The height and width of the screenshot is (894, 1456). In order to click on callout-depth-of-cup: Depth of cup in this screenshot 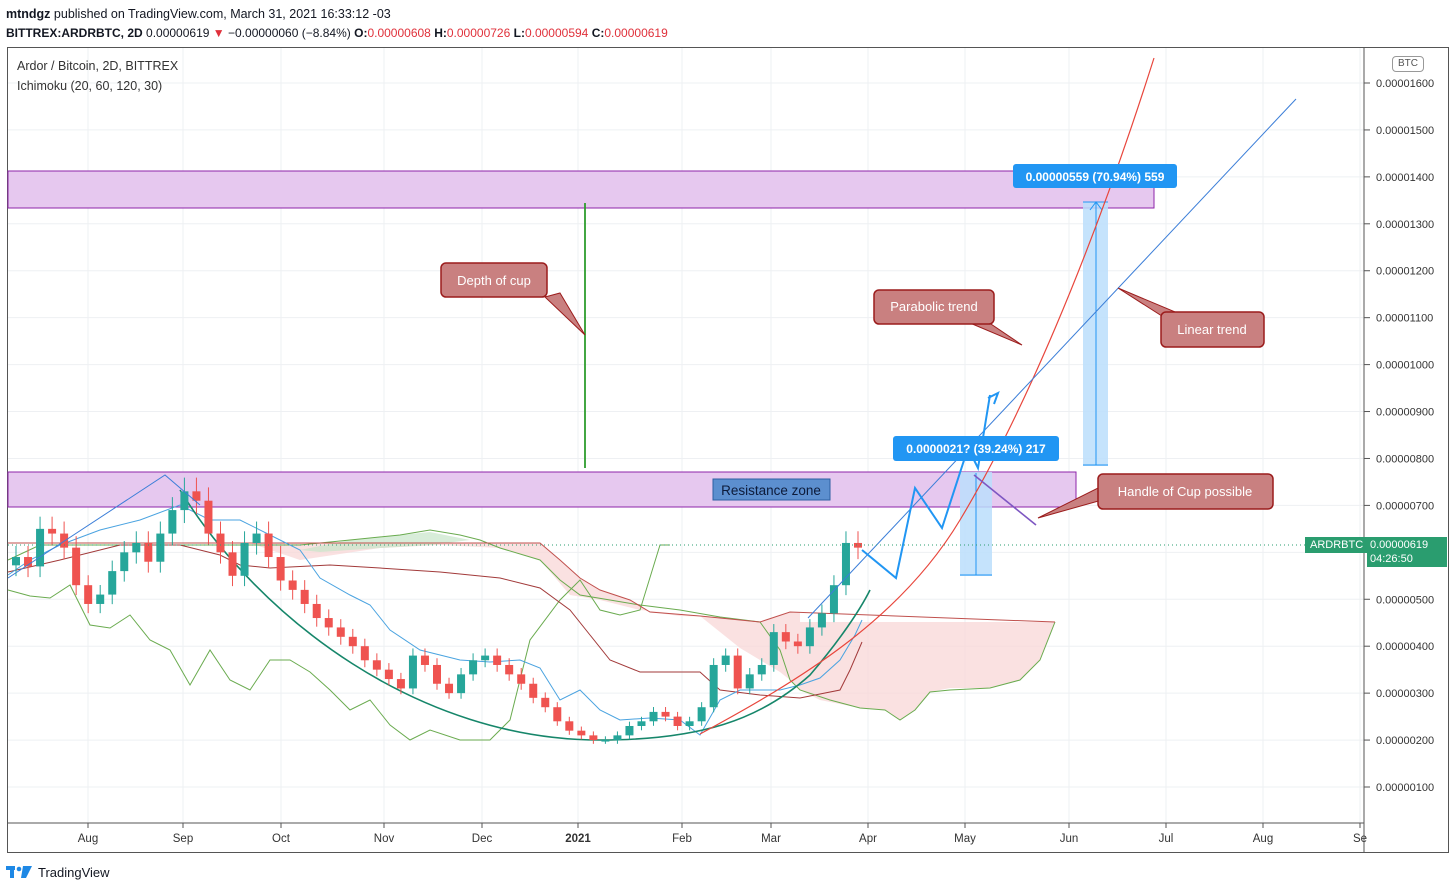, I will do `click(513, 299)`.